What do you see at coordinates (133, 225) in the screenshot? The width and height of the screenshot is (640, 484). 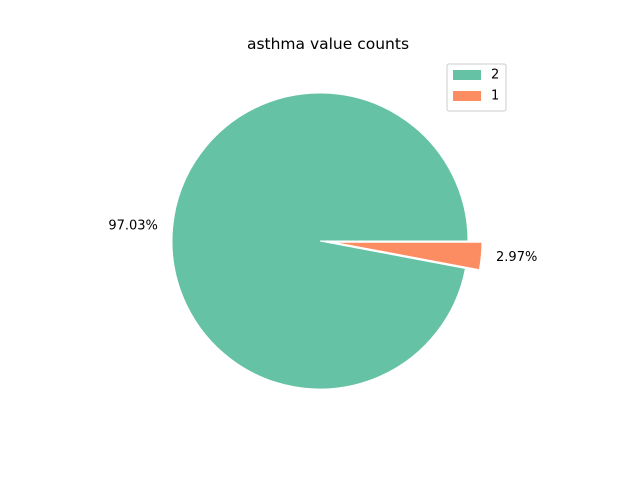 I see `pie-slice-label-2: 97.03%` at bounding box center [133, 225].